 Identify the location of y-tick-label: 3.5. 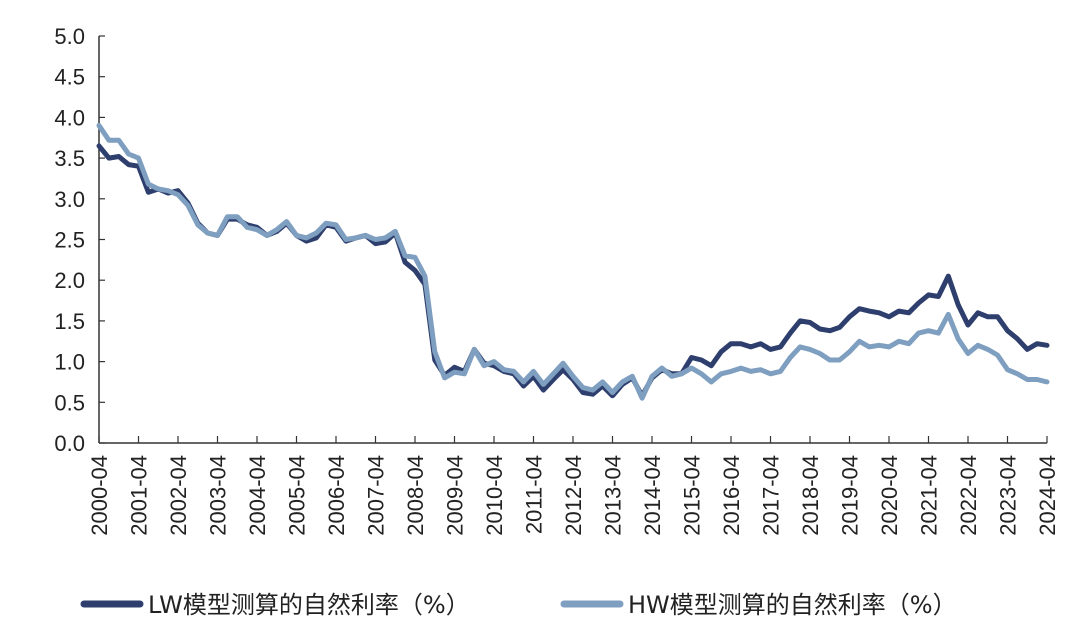
(69, 158).